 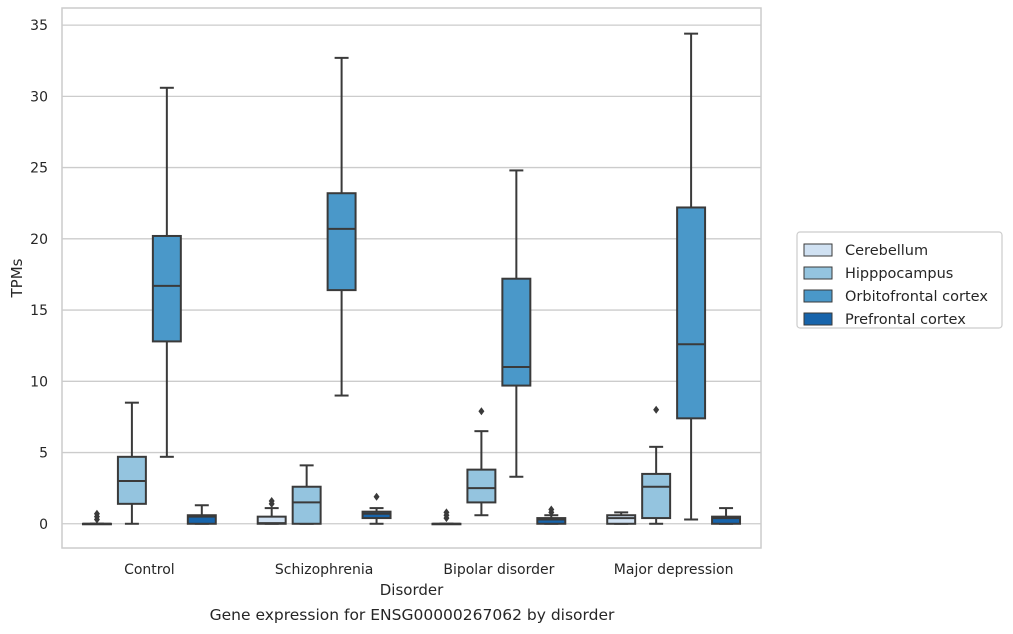 I want to click on legend-label: Hipppocampus, so click(x=899, y=274).